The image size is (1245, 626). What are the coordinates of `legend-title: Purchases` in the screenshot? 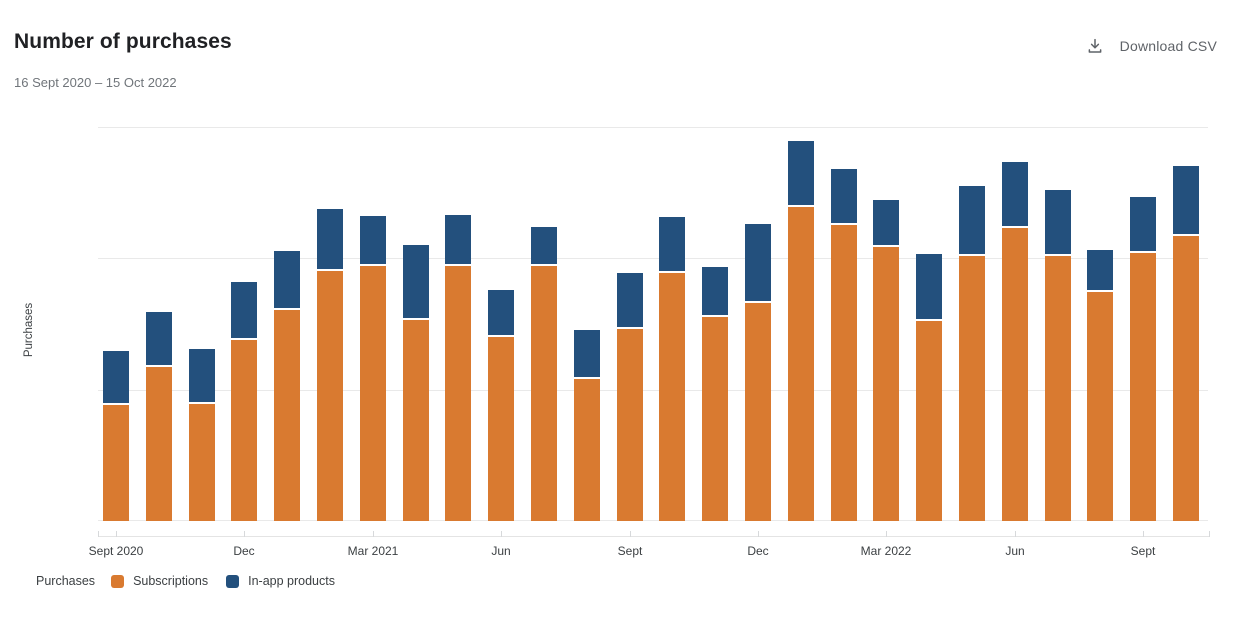 It's located at (66, 581).